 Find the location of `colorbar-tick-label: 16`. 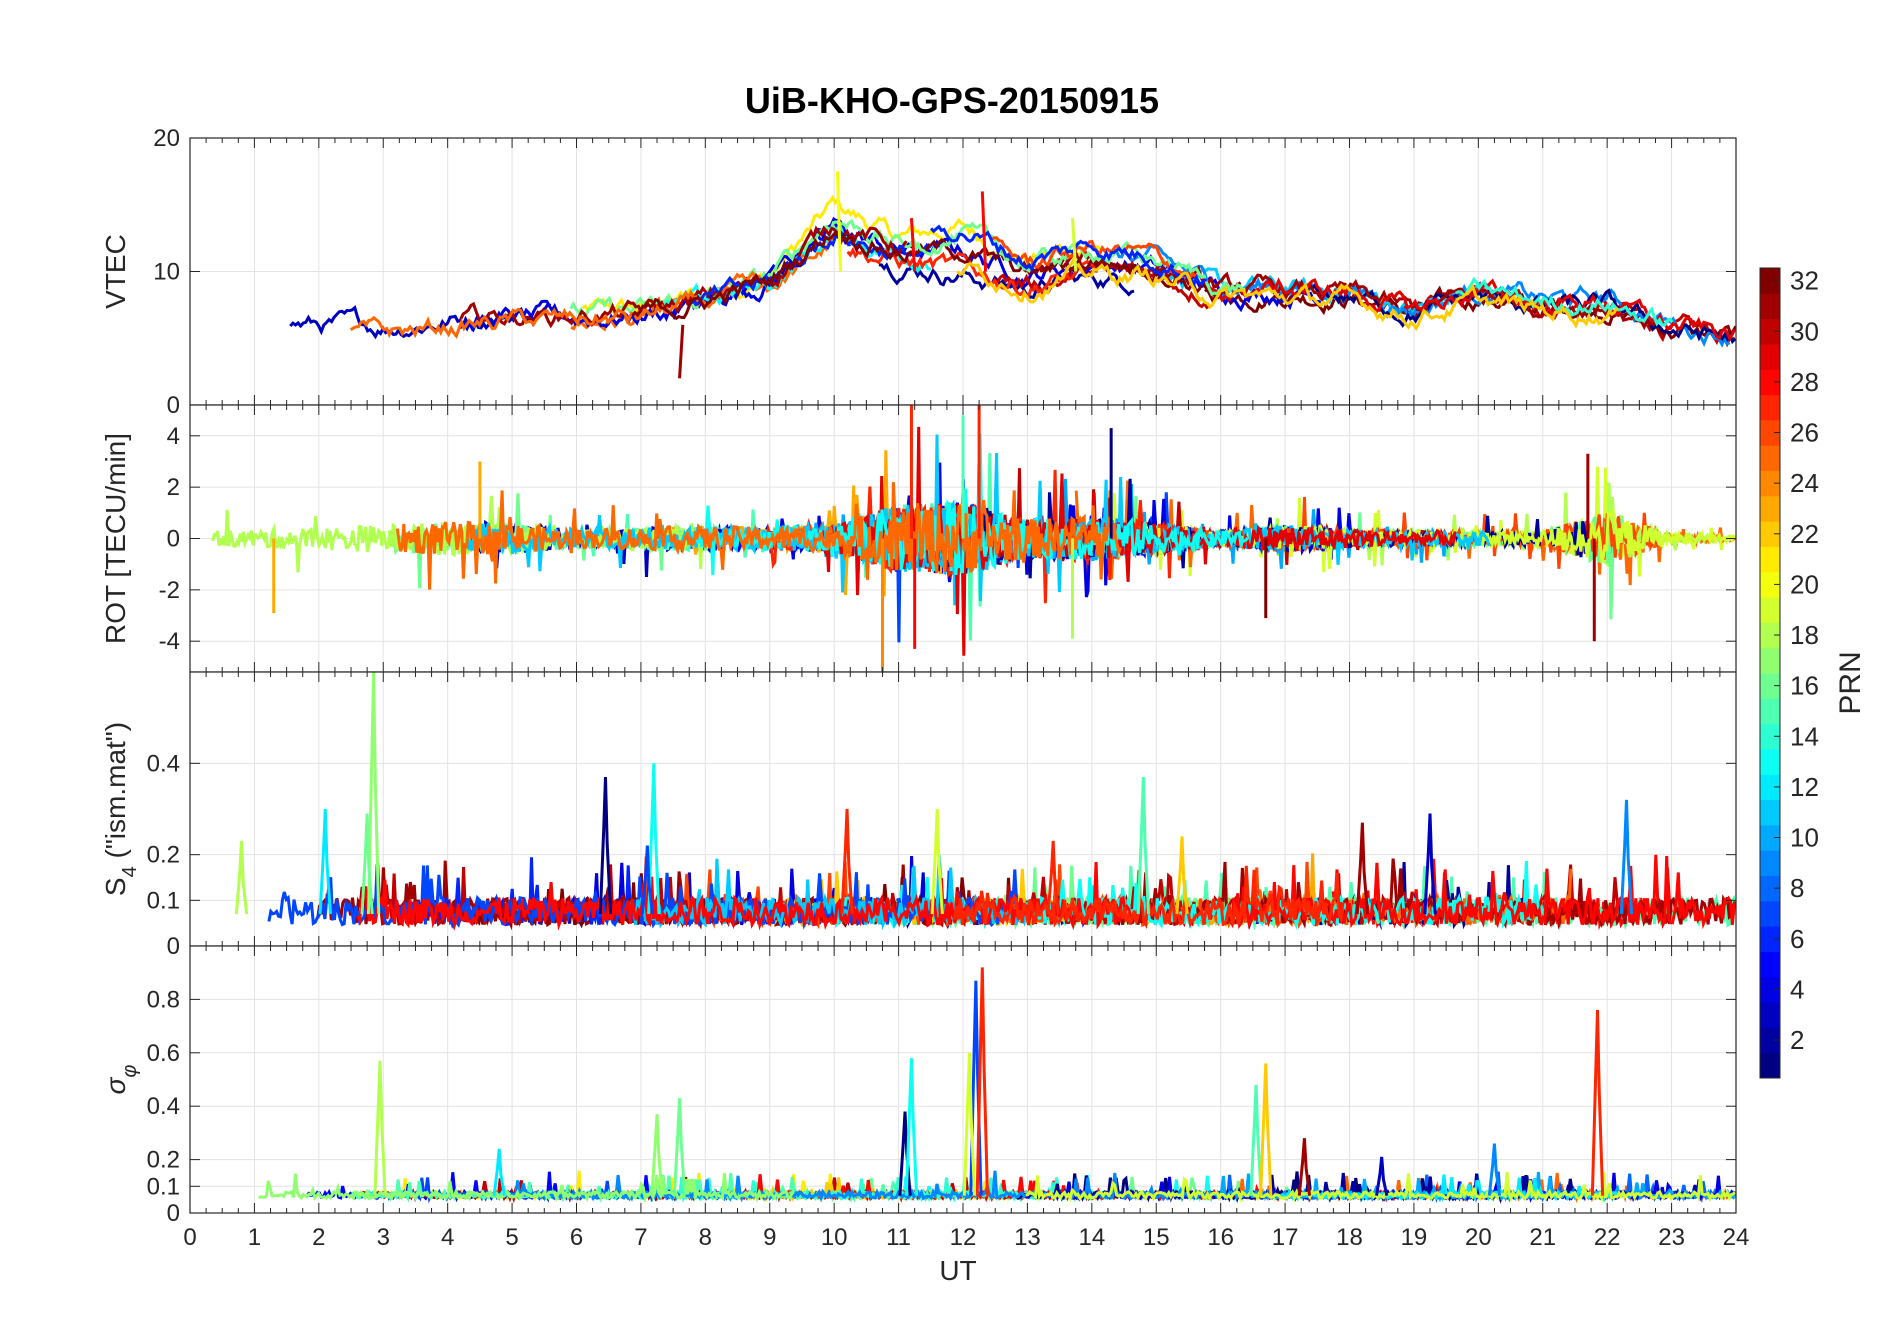

colorbar-tick-label: 16 is located at coordinates (1804, 686).